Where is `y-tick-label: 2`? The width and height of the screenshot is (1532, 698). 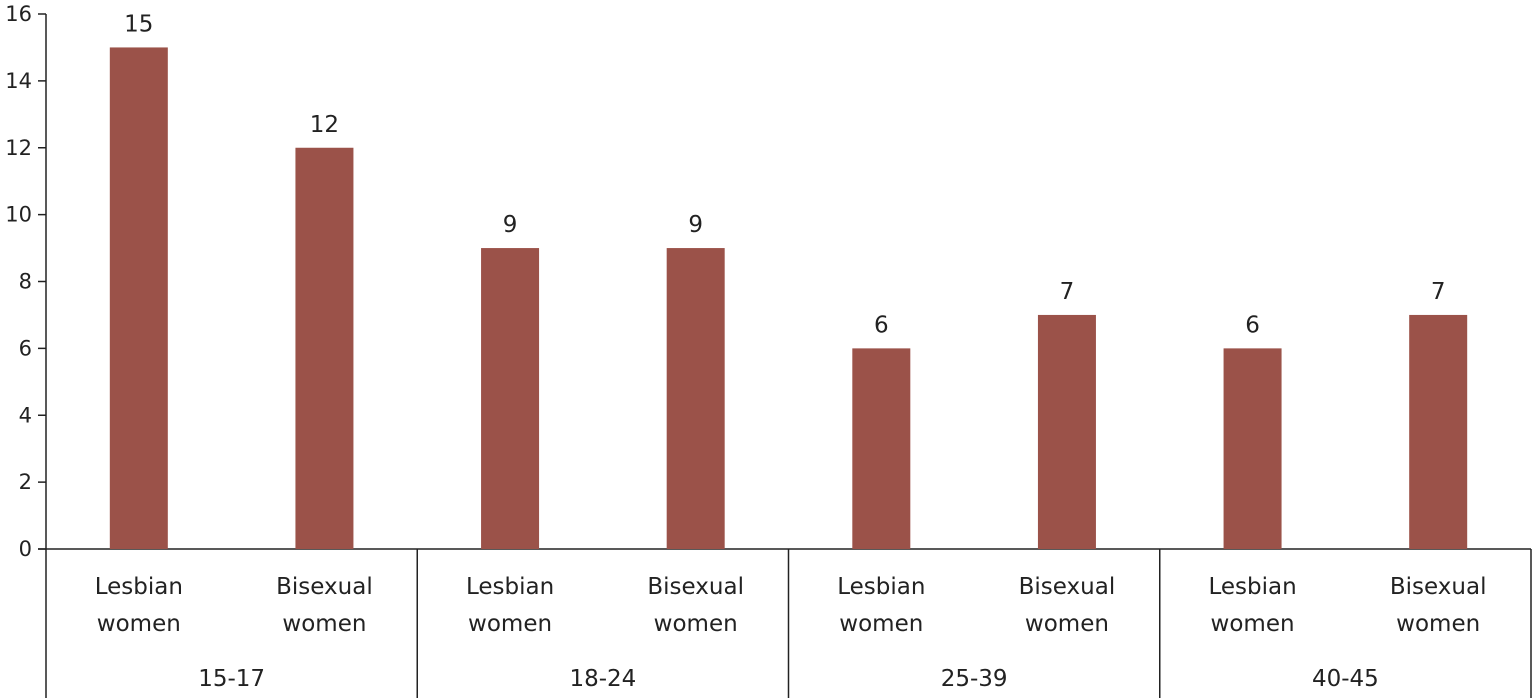
y-tick-label: 2 is located at coordinates (25, 482).